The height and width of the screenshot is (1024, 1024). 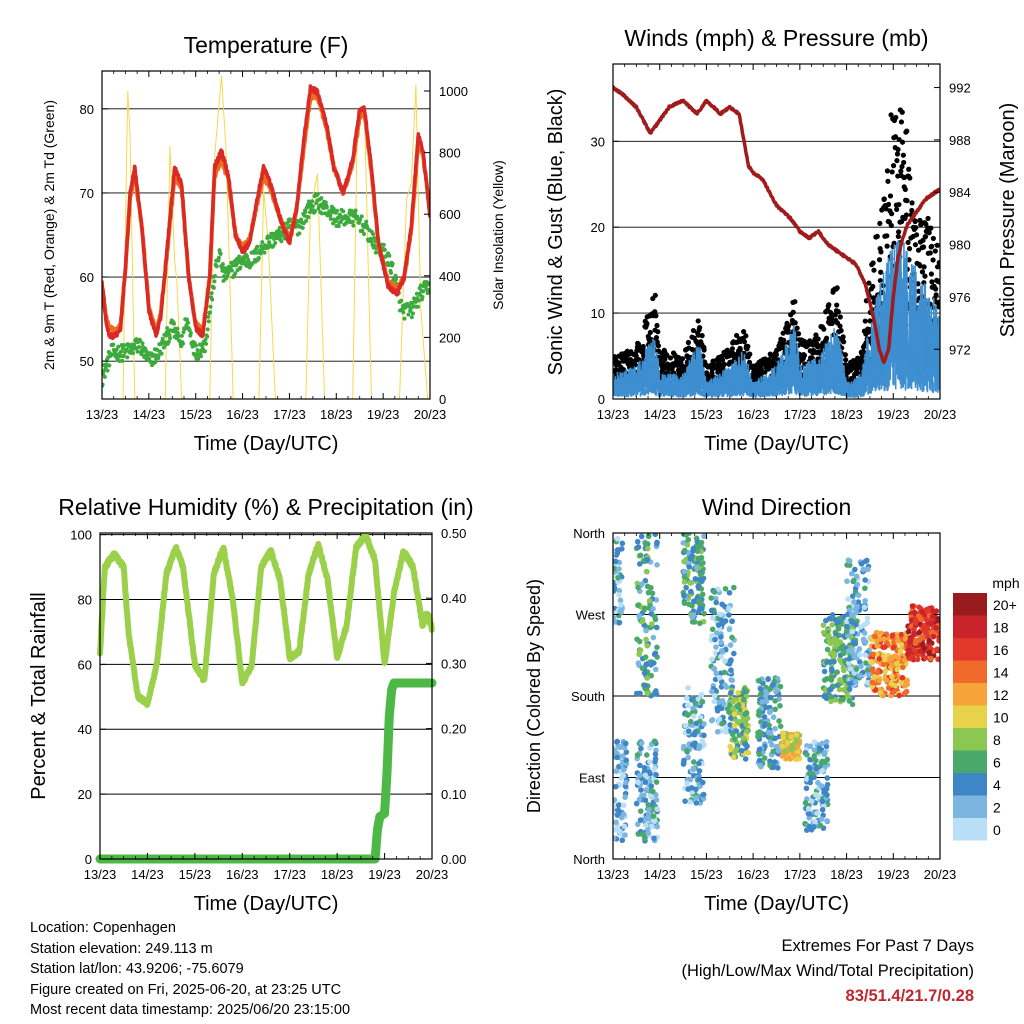 I want to click on y2-axis-label: Station Pressure (Maroon), so click(x=1008, y=220).